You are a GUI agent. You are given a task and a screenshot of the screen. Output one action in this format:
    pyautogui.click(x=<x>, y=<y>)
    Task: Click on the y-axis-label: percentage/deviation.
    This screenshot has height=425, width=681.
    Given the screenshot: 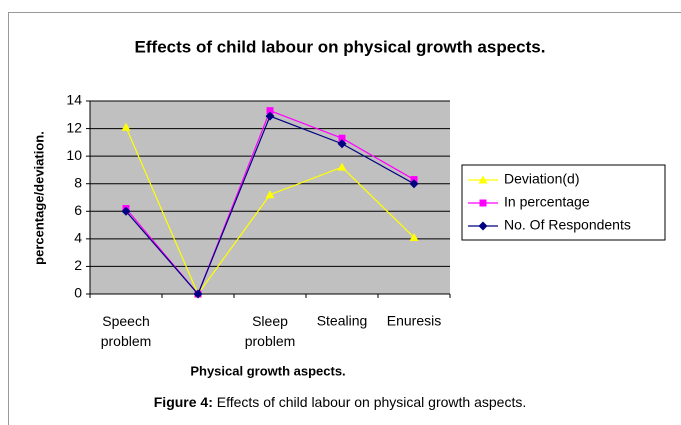 What is the action you would take?
    pyautogui.click(x=38, y=198)
    